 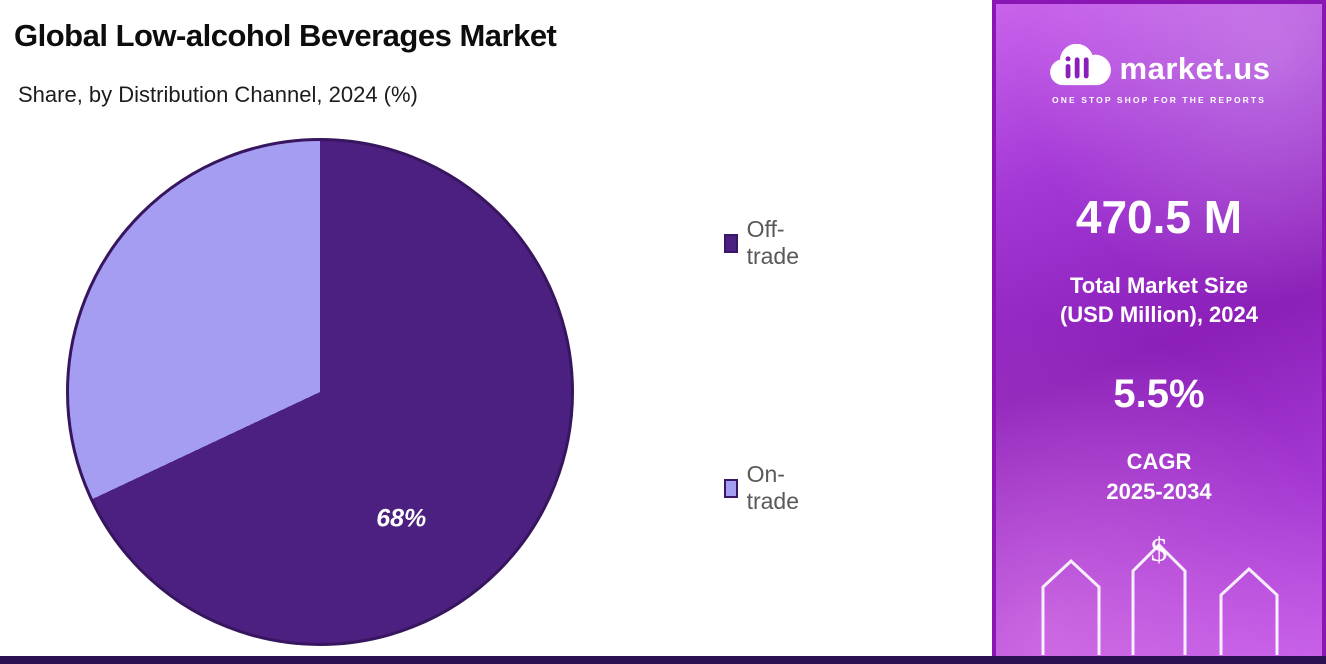 What do you see at coordinates (1080, 68) in the screenshot?
I see `marketus-cloud-logo-icon` at bounding box center [1080, 68].